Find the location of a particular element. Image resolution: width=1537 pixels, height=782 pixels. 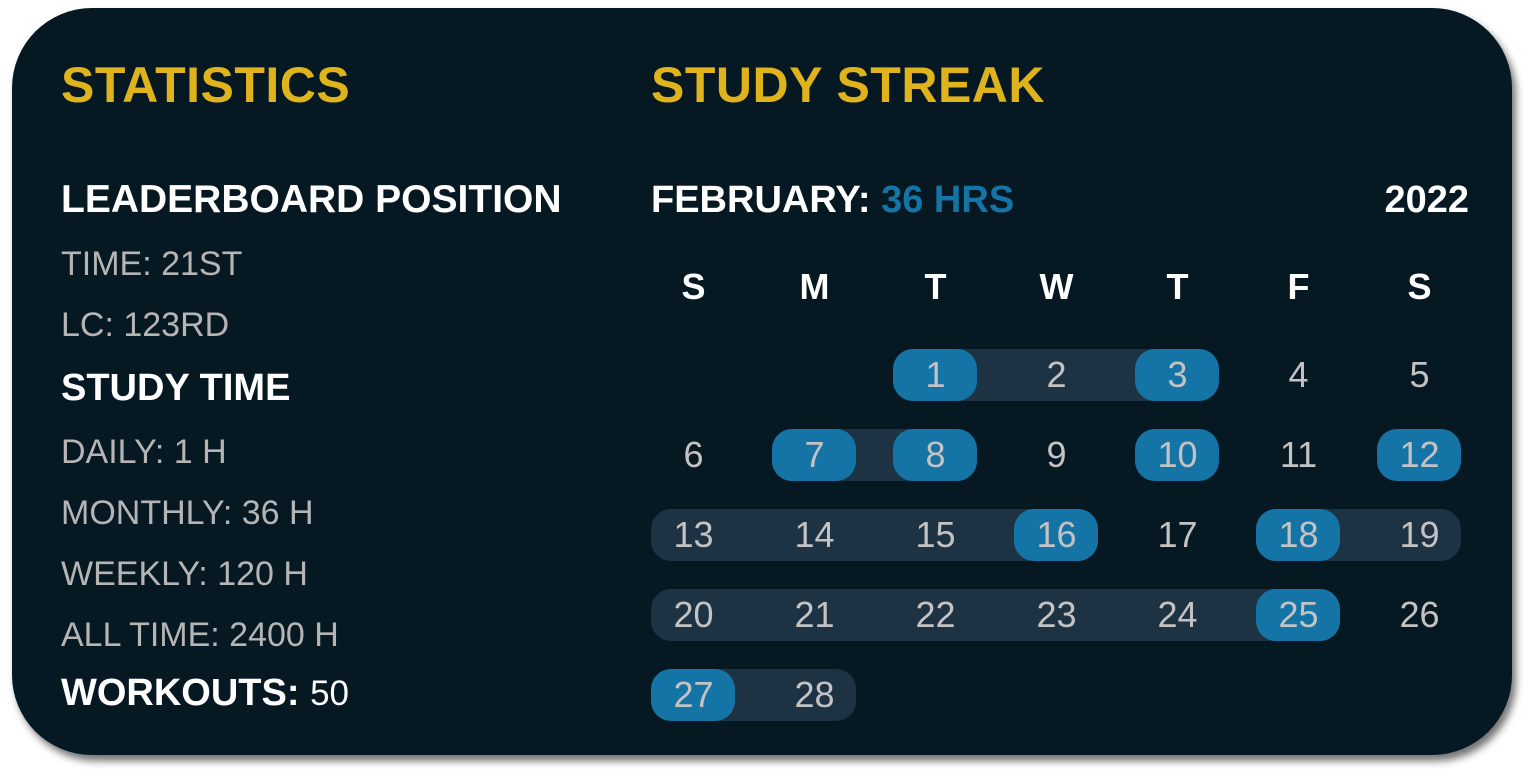

calendar-day: 2 is located at coordinates (1056, 374).